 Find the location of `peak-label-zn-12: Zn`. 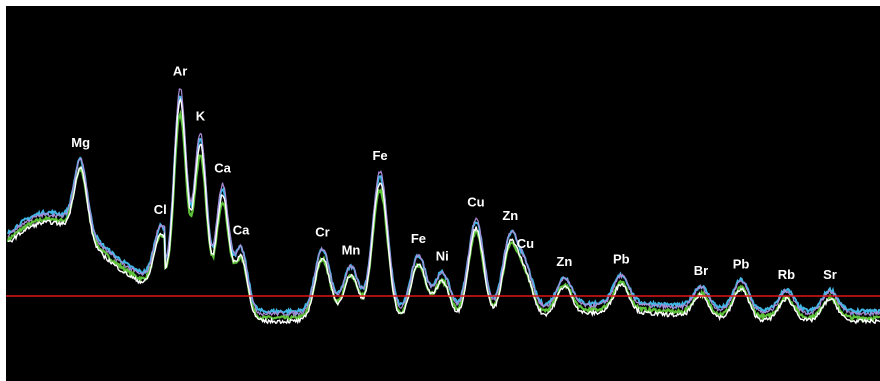

peak-label-zn-12: Zn is located at coordinates (510, 215).